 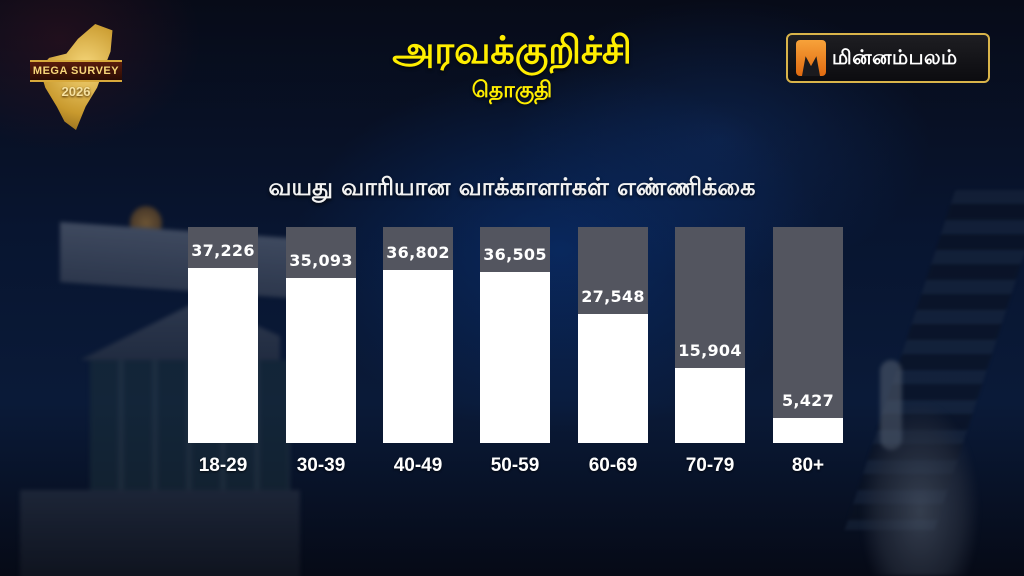 What do you see at coordinates (76, 71) in the screenshot?
I see `survey-logo-band: MEGA SURVEY` at bounding box center [76, 71].